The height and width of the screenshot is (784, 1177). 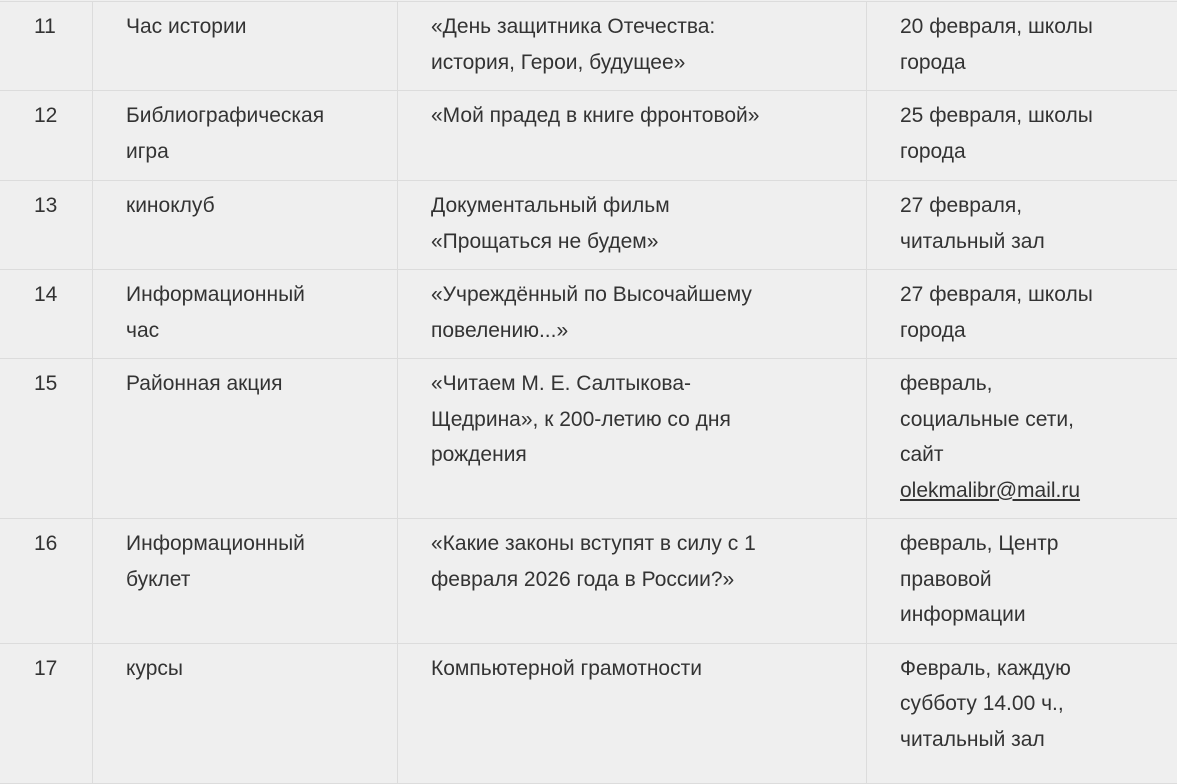 What do you see at coordinates (245, 314) in the screenshot?
I see `event-type: Информационный час` at bounding box center [245, 314].